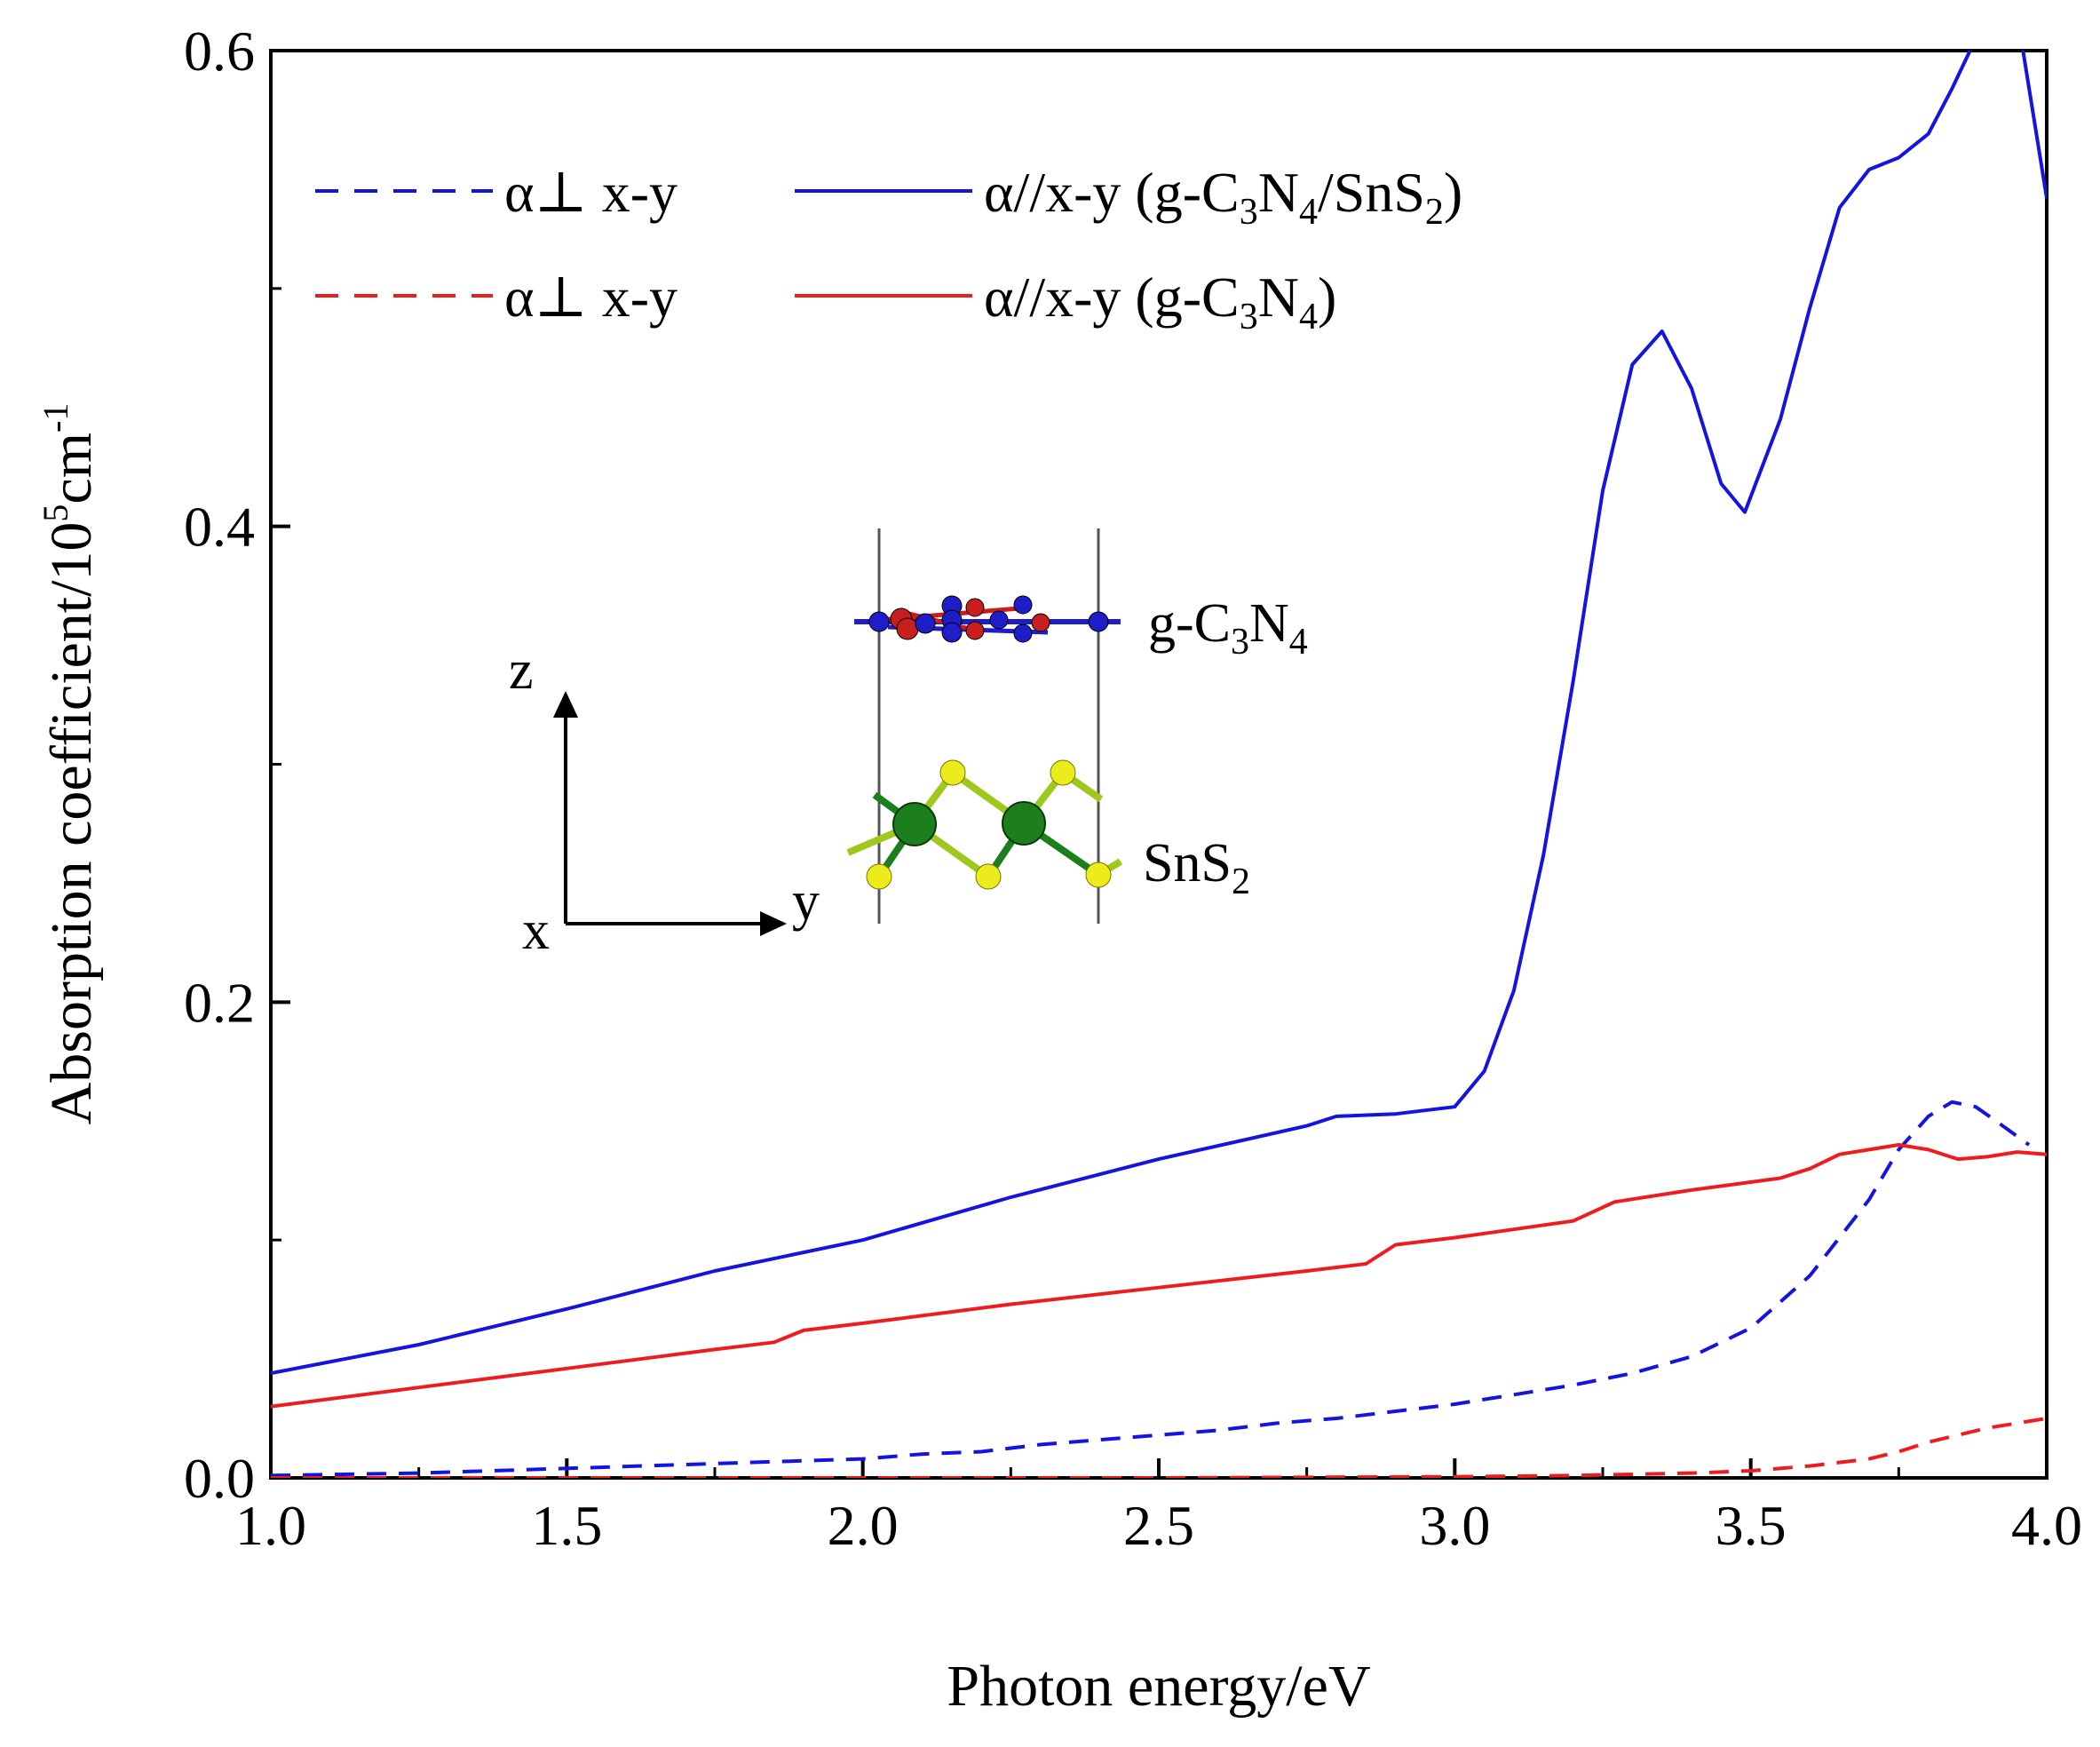 This screenshot has height=1747, width=2100. What do you see at coordinates (536, 931) in the screenshot?
I see `x-label: x` at bounding box center [536, 931].